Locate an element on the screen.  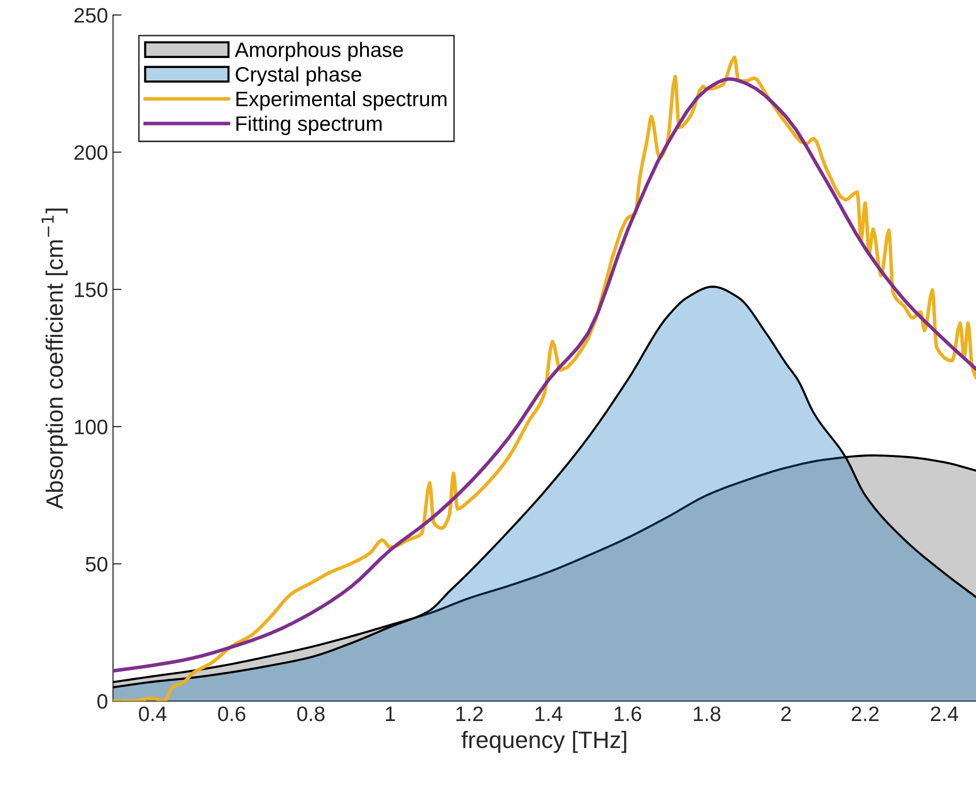
legend-label: Amorphous phase is located at coordinates (318, 52).